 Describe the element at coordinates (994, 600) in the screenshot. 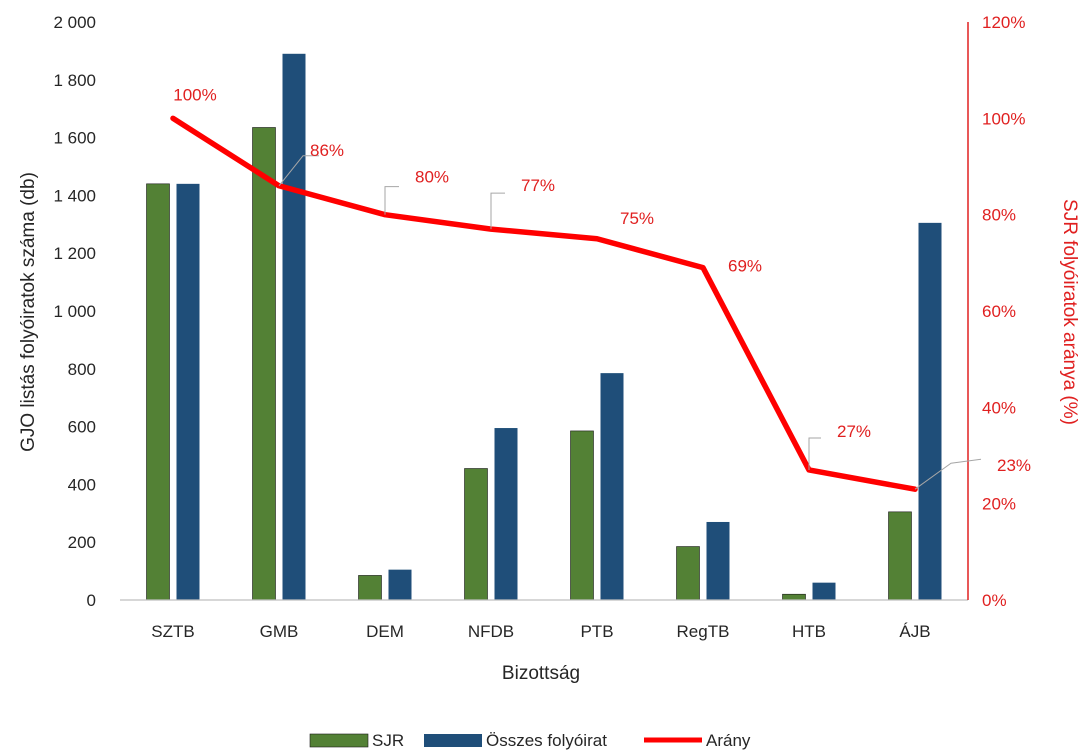

I see `y2-tick-label: 0%` at that location.